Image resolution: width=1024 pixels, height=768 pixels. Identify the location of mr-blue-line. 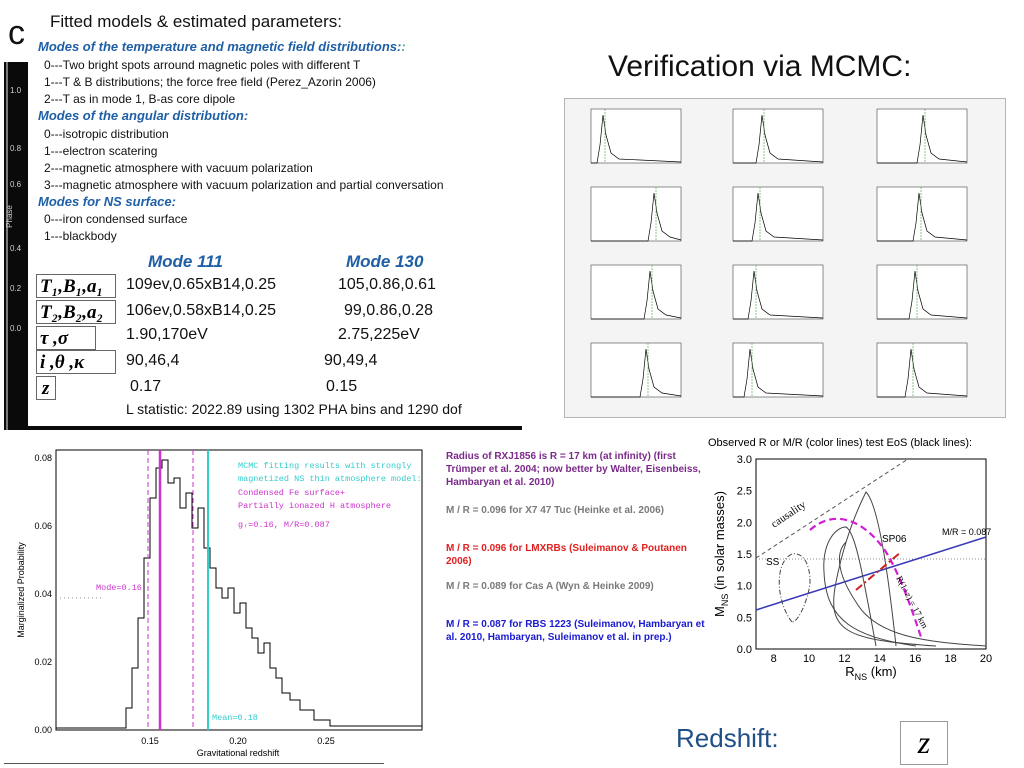
(871, 573).